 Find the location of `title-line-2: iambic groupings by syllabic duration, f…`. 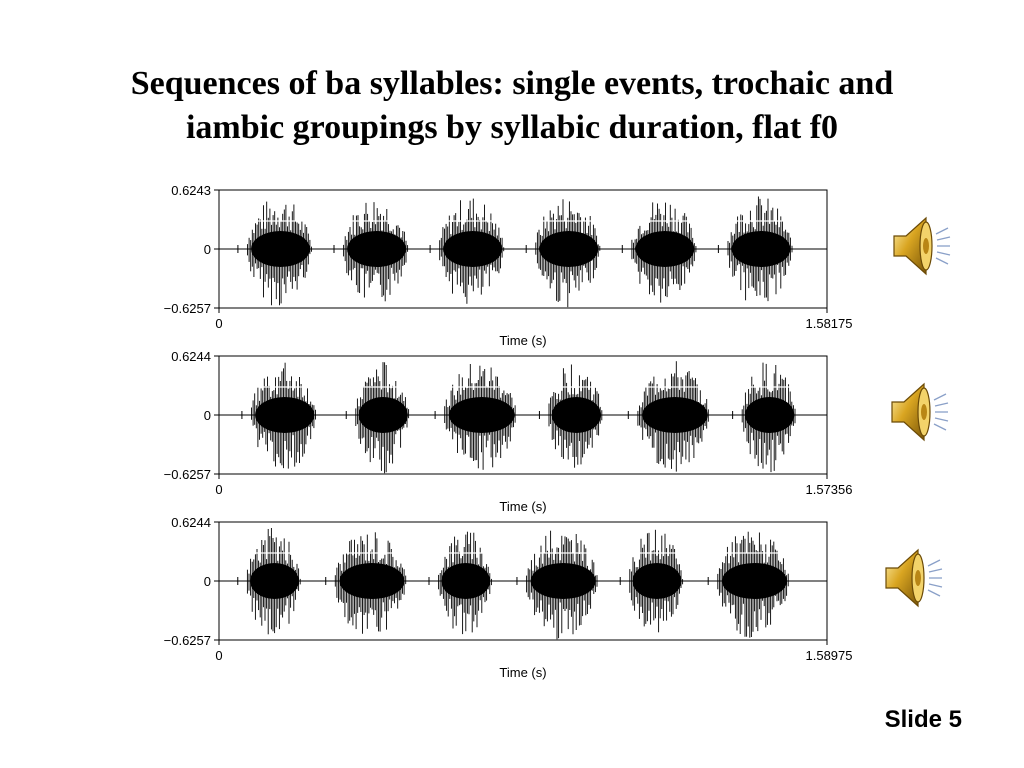

title-line-2: iambic groupings by syllabic duration, f… is located at coordinates (512, 127).